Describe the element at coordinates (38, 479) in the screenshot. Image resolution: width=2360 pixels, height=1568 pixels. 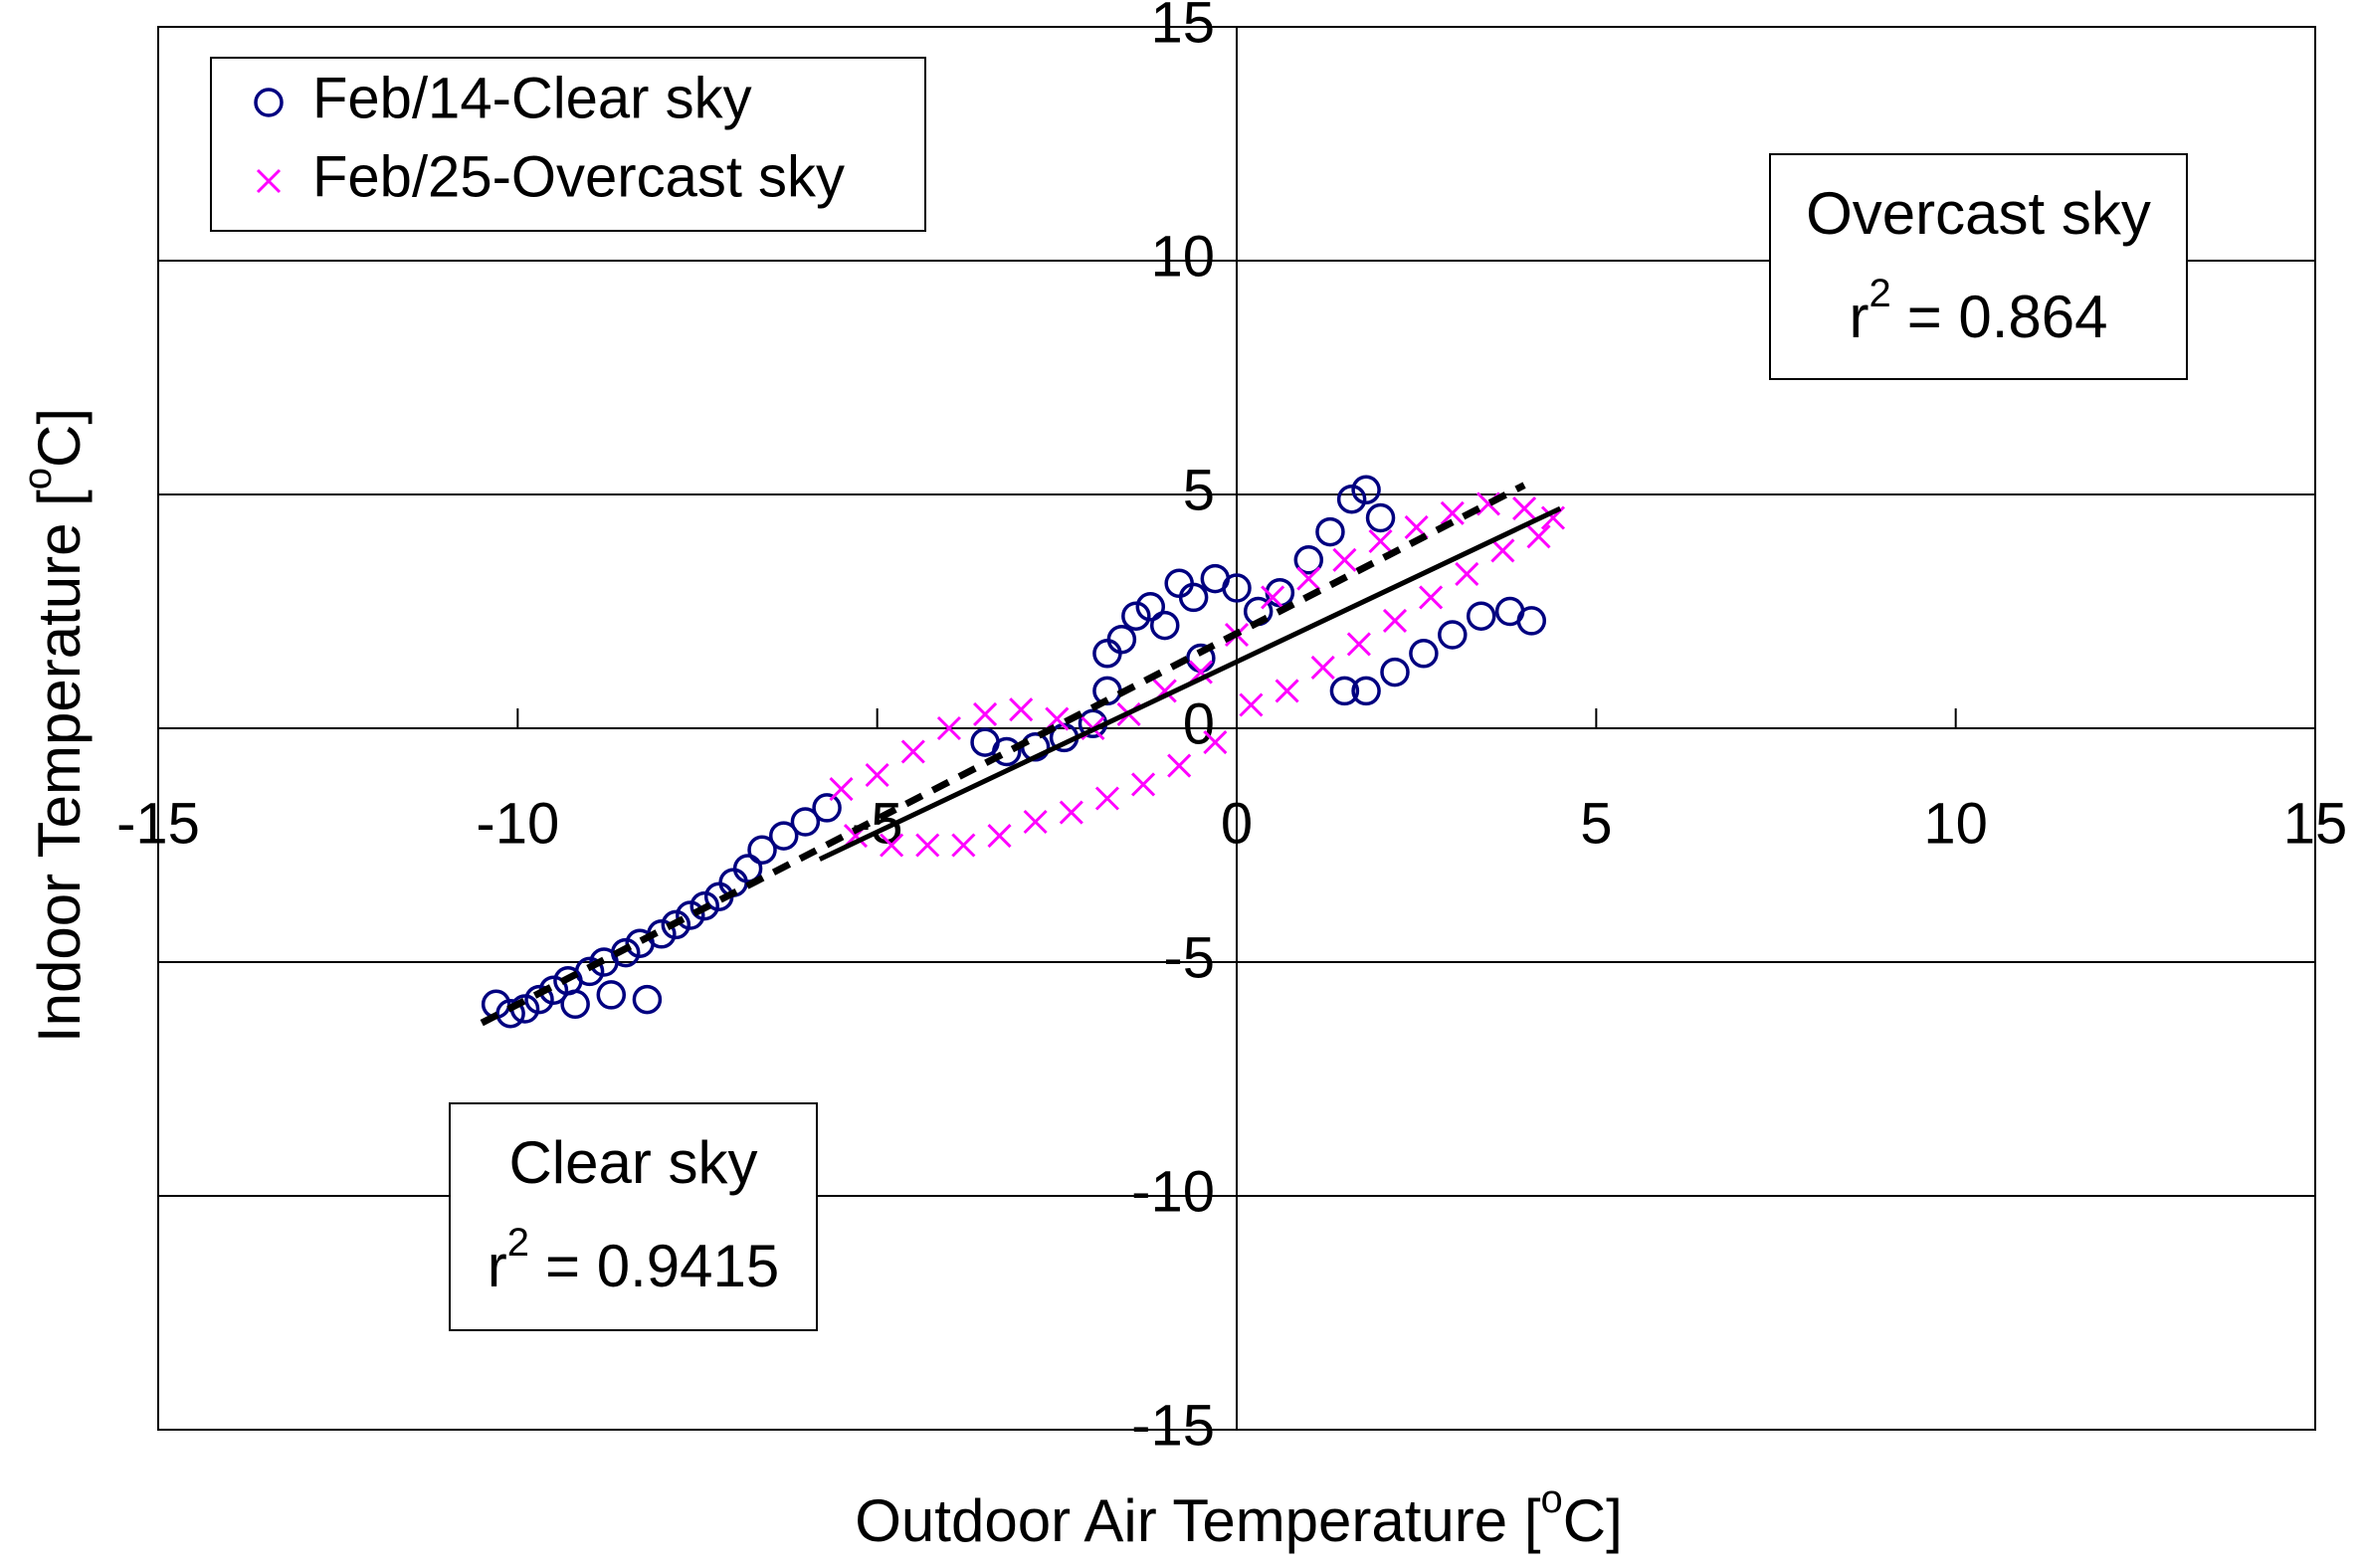
I see `y-axis-title-sup: o` at that location.